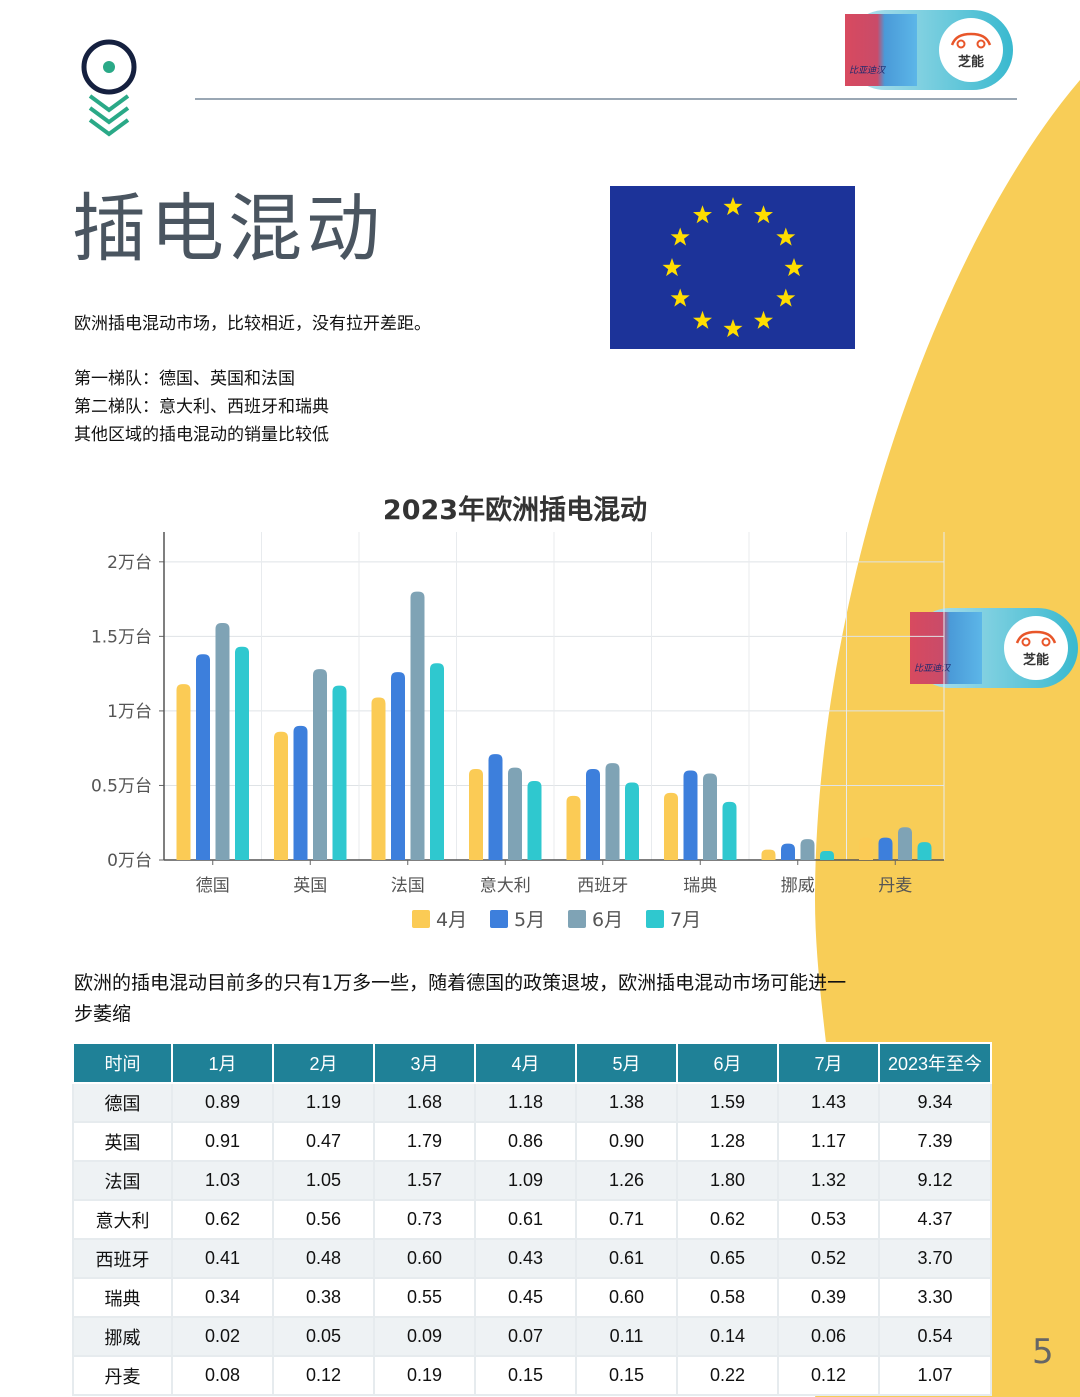 This screenshot has width=1080, height=1397. Describe the element at coordinates (525, 1141) in the screenshot. I see `table-cell: 0.86` at that location.